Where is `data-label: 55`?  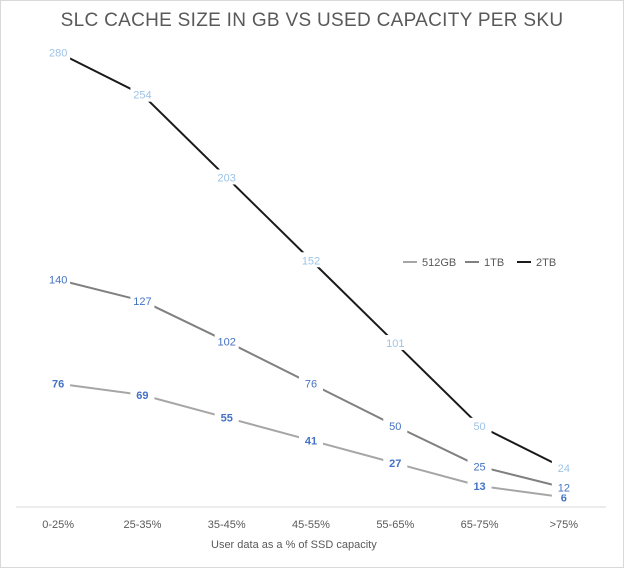
data-label: 55 is located at coordinates (227, 419).